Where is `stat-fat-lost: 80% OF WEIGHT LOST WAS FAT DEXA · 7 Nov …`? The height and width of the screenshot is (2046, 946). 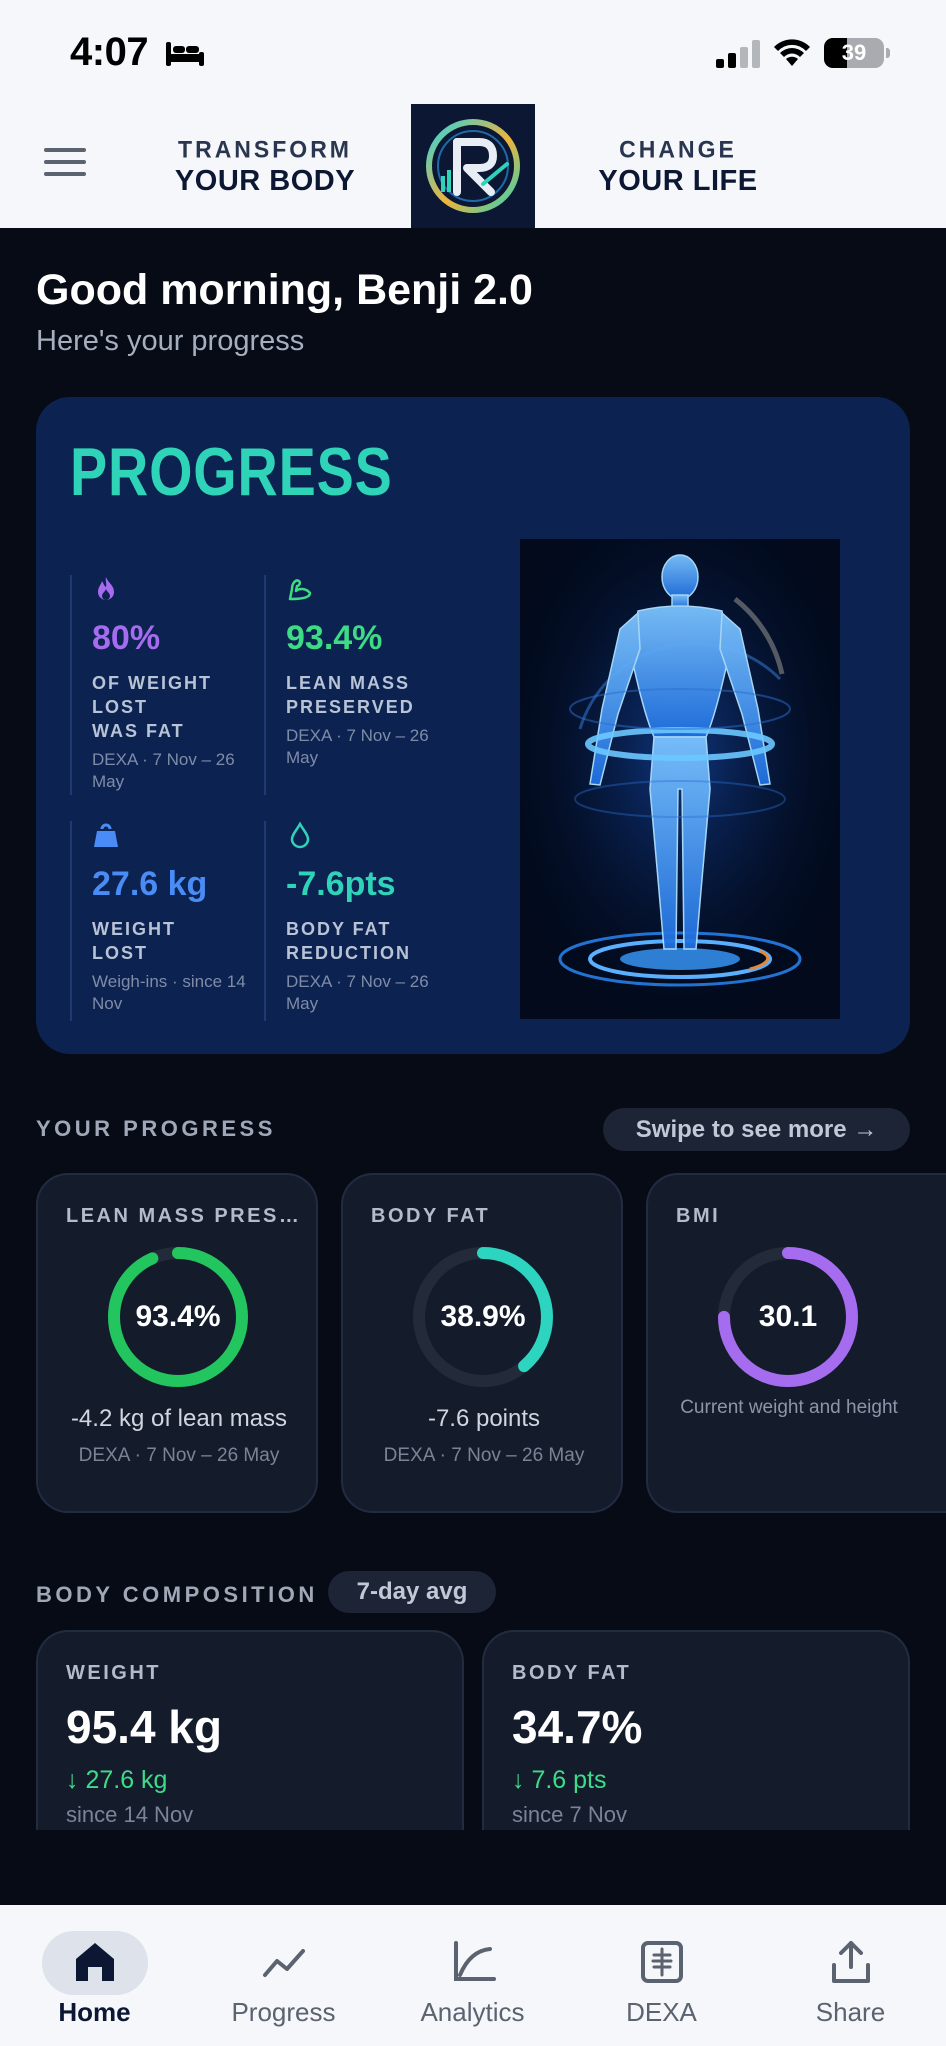 stat-fat-lost: 80% OF WEIGHT LOST WAS FAT DEXA · 7 Nov … is located at coordinates (167, 685).